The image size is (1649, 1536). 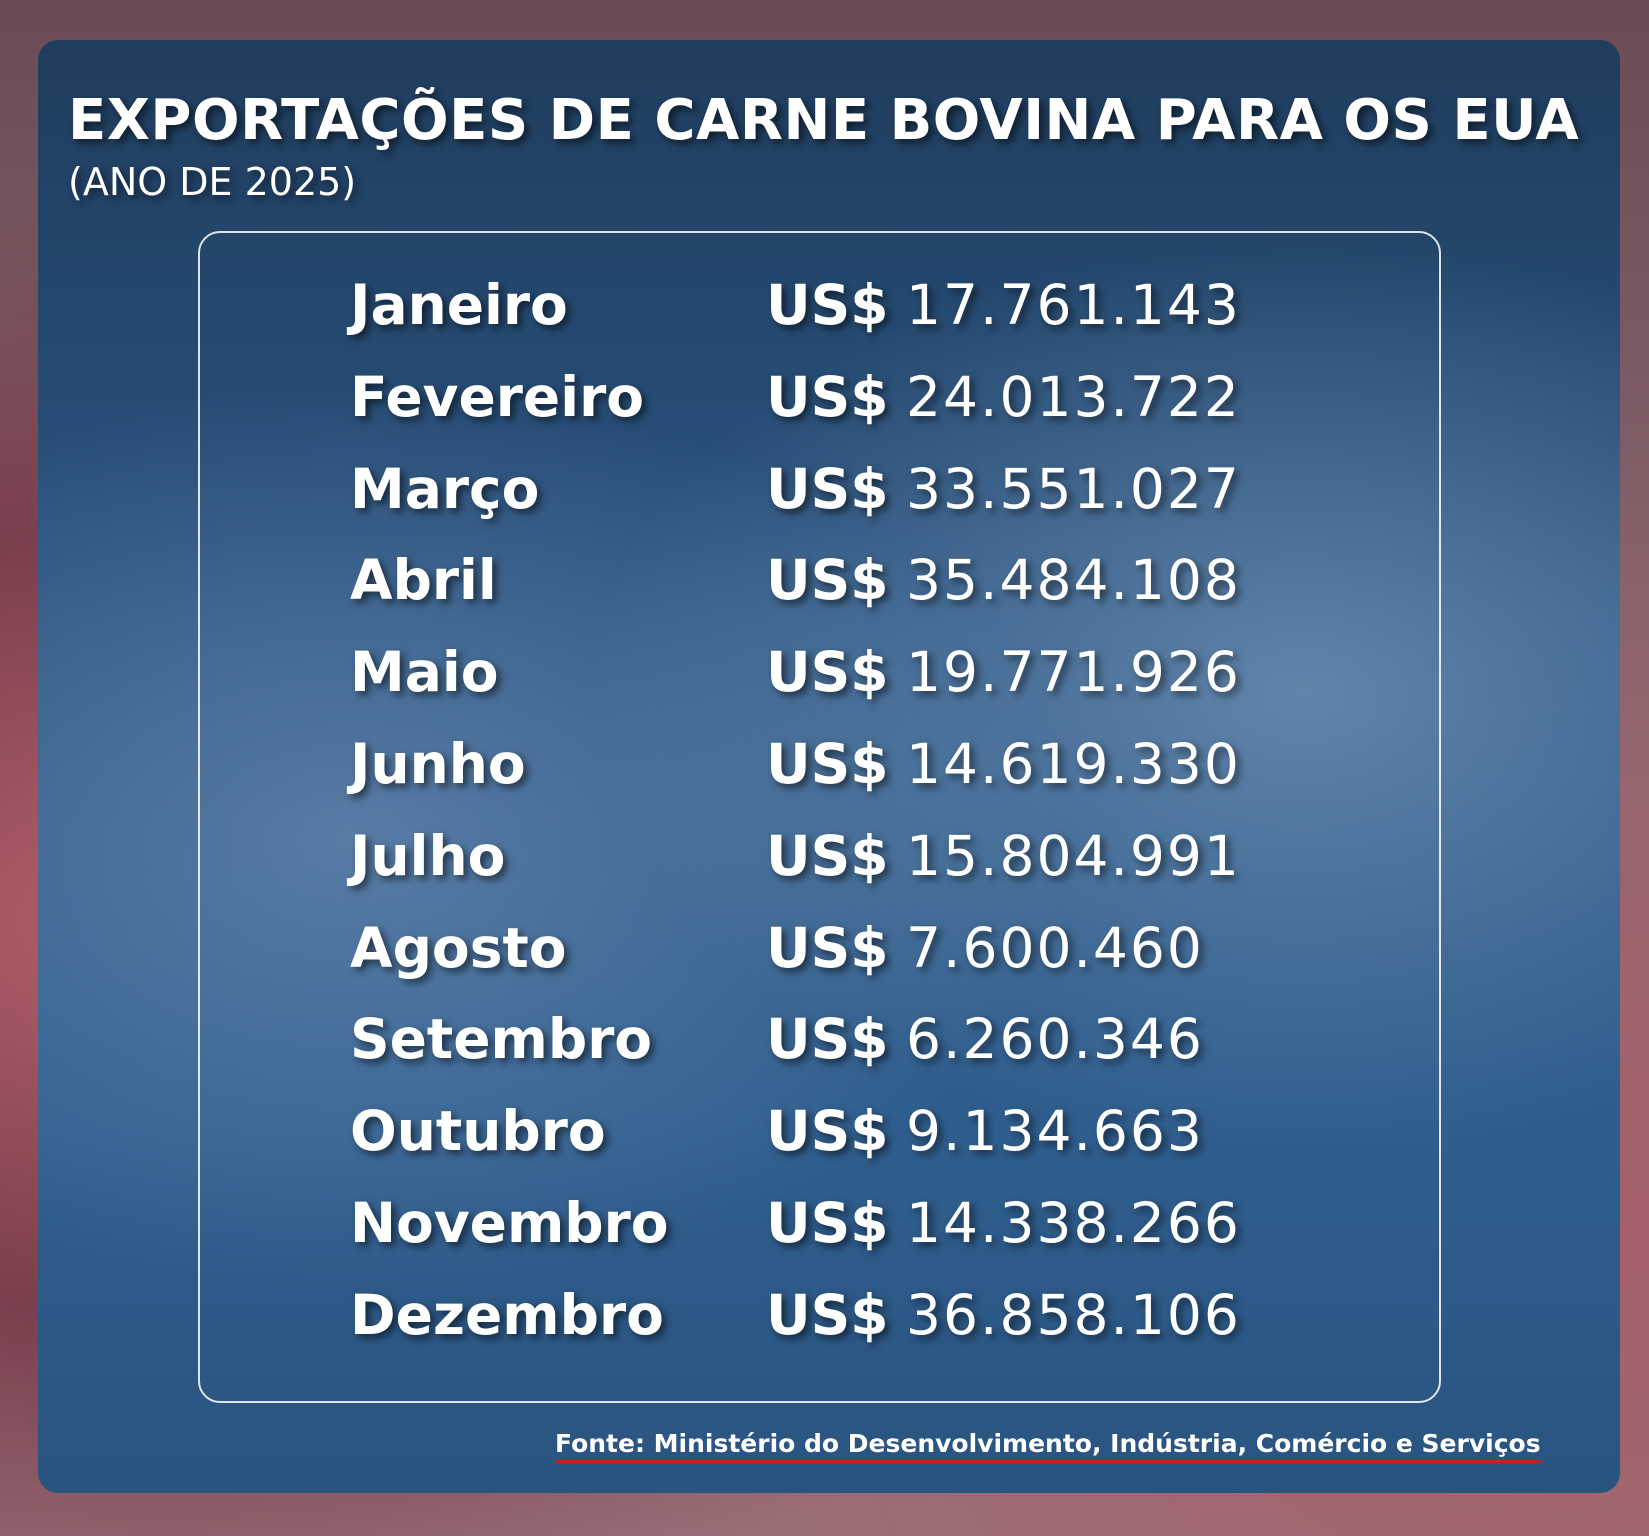 What do you see at coordinates (1073, 1314) in the screenshot?
I see `amount: 36.858.106` at bounding box center [1073, 1314].